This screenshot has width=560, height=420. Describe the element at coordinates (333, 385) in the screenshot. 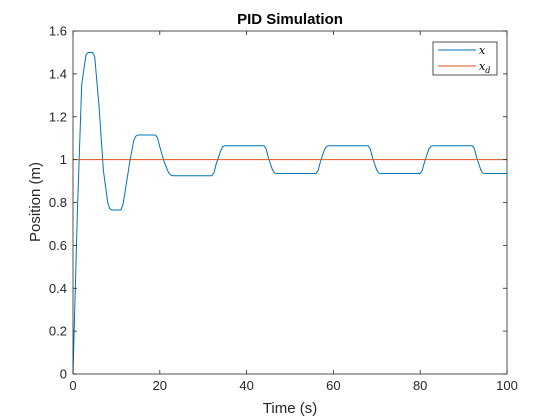

I see `x-tick-label: 60` at that location.